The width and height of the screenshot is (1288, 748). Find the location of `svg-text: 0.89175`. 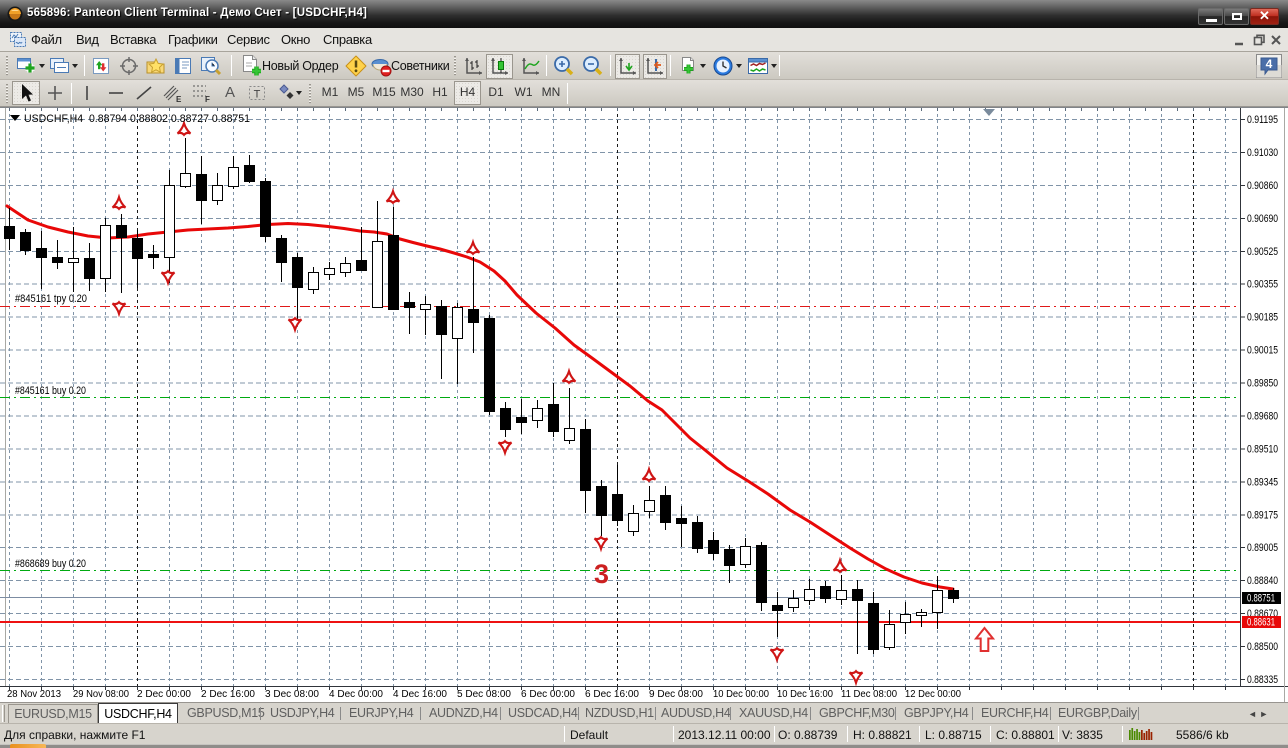

svg-text: 0.89175 is located at coordinates (1262, 515).